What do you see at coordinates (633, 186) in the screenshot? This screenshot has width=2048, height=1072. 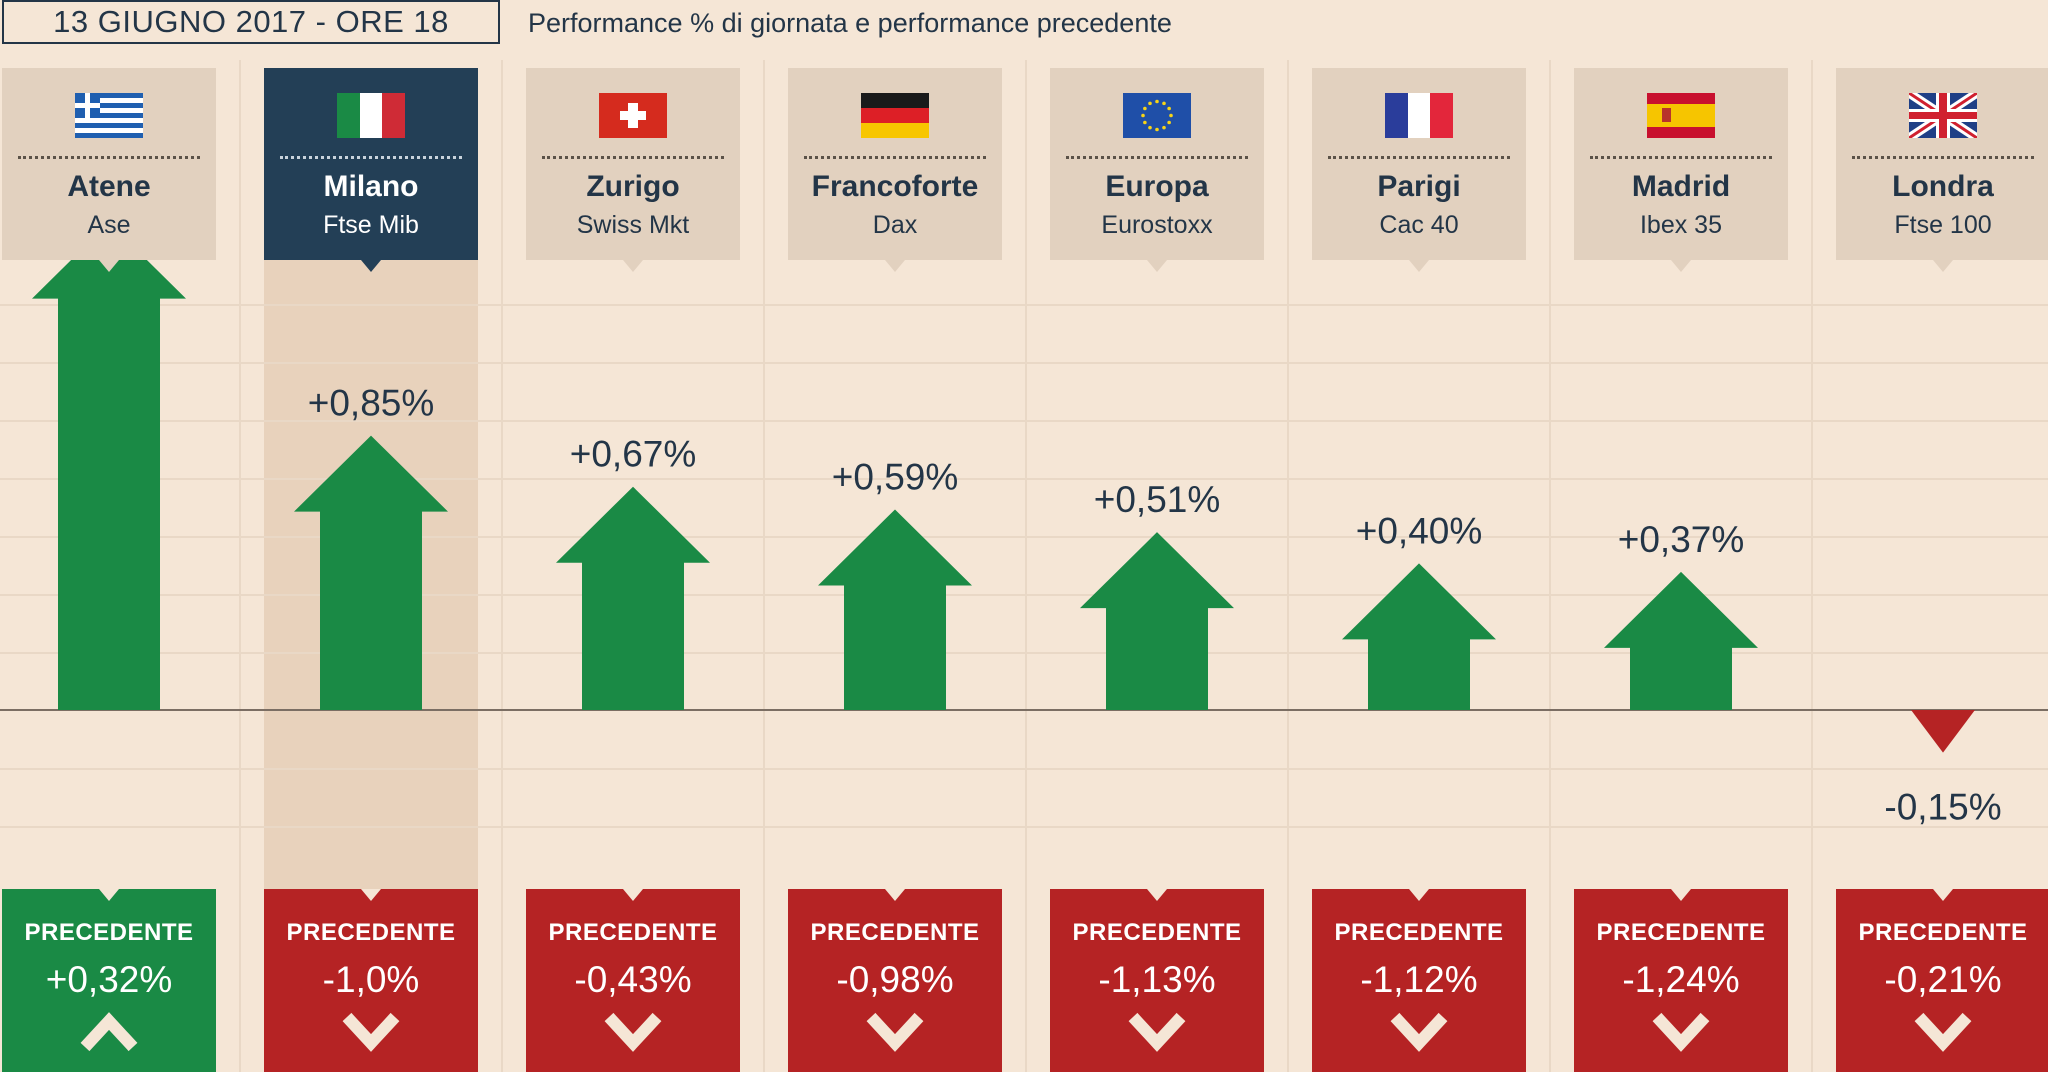 I see `market-city: Zurigo` at bounding box center [633, 186].